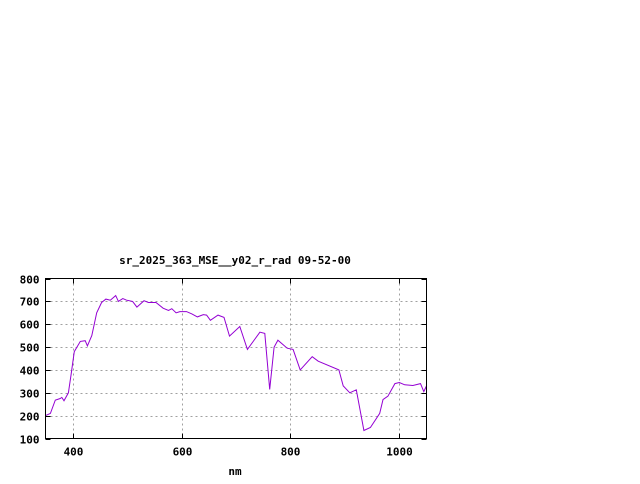 Image resolution: width=640 pixels, height=484 pixels. What do you see at coordinates (399, 452) in the screenshot?
I see `x-tick-label: 1000` at bounding box center [399, 452].